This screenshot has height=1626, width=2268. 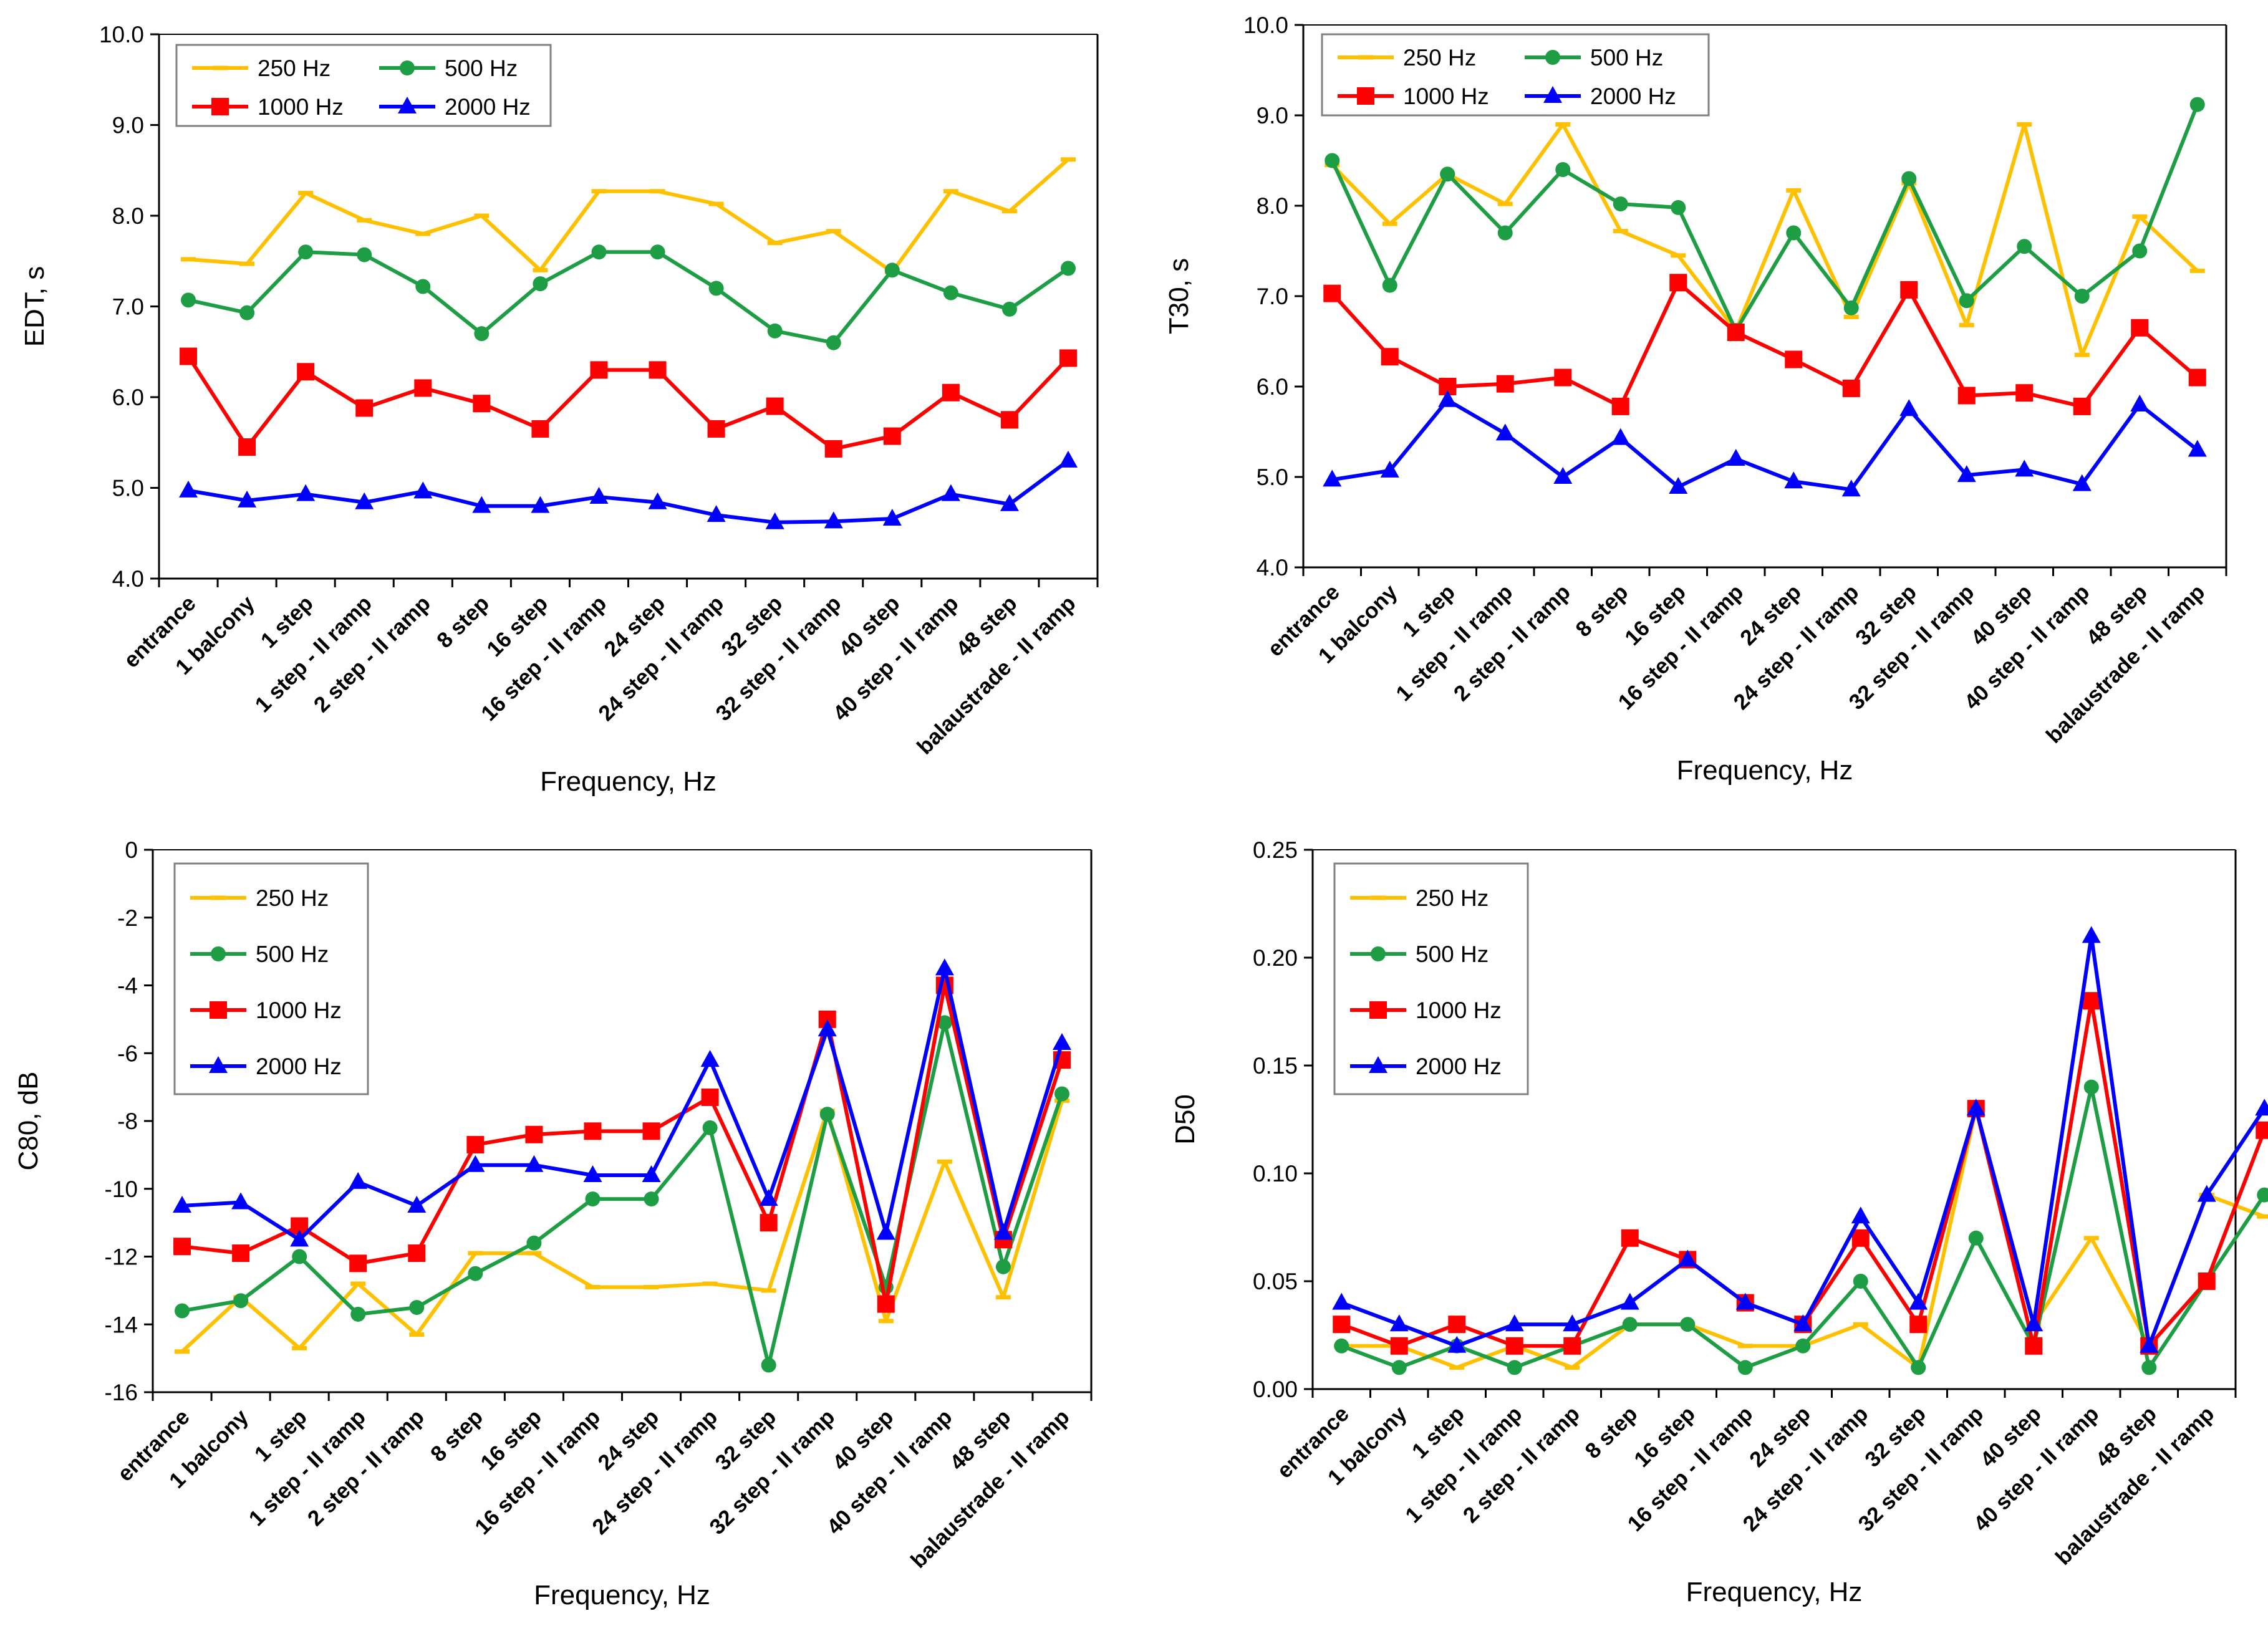 I want to click on y-tick-label: 6.0, so click(x=128, y=397).